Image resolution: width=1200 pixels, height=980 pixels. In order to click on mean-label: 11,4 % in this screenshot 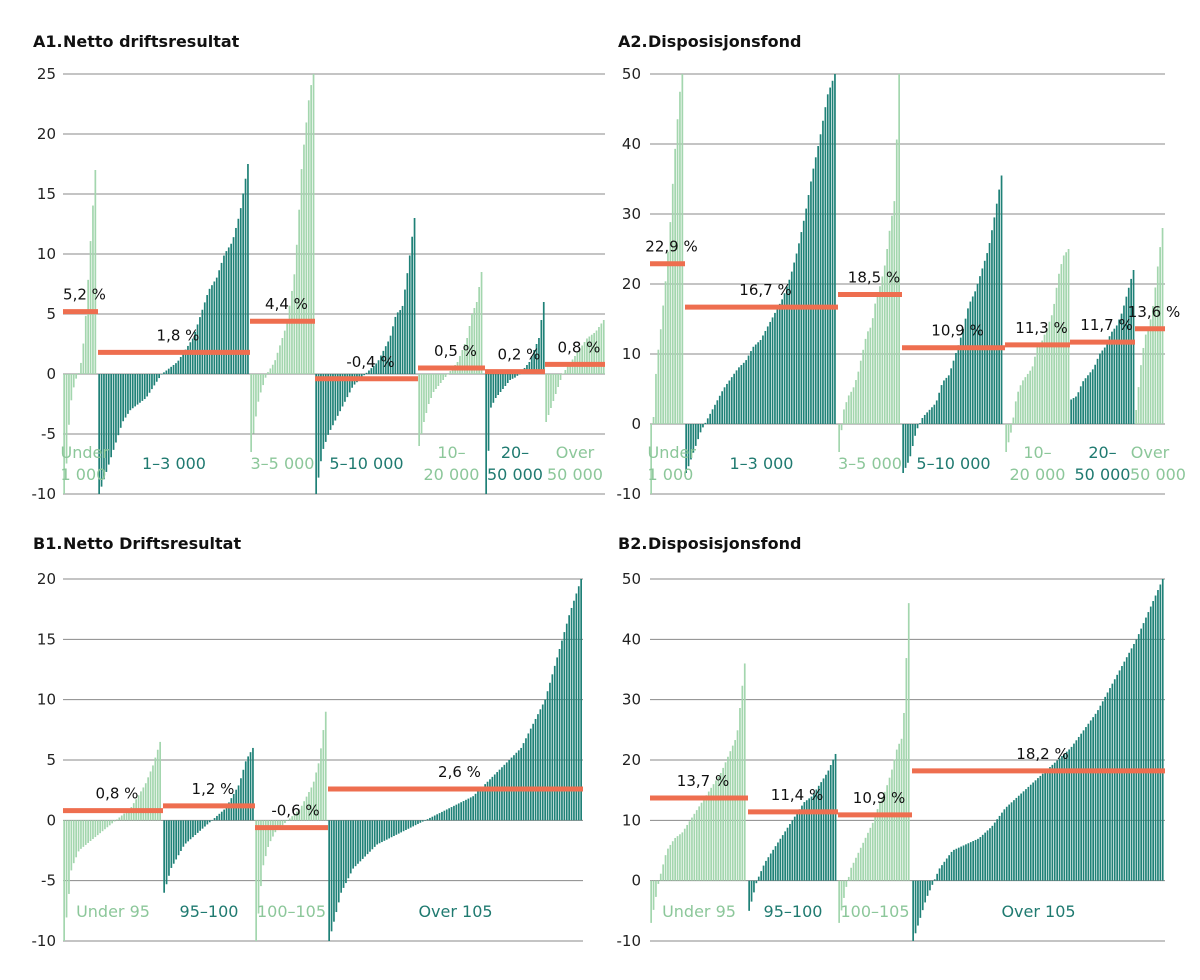, I will do `click(797, 795)`.